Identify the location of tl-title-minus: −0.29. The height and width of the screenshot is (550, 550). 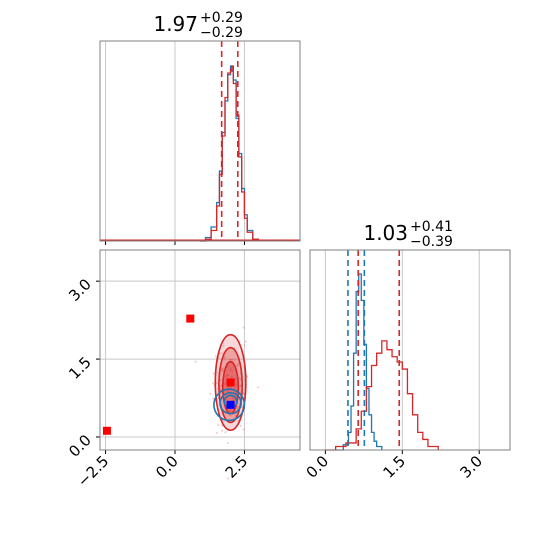
(221, 33).